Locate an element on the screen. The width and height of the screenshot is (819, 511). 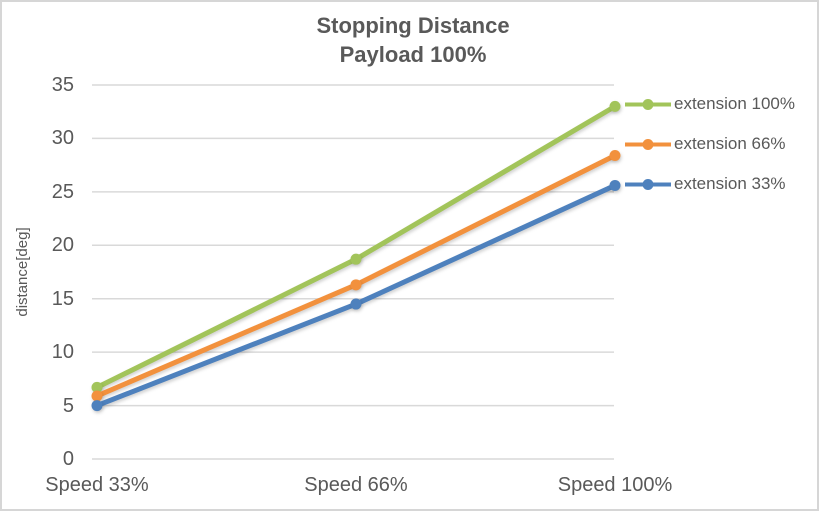
y-tick-label: 20 is located at coordinates (62, 245).